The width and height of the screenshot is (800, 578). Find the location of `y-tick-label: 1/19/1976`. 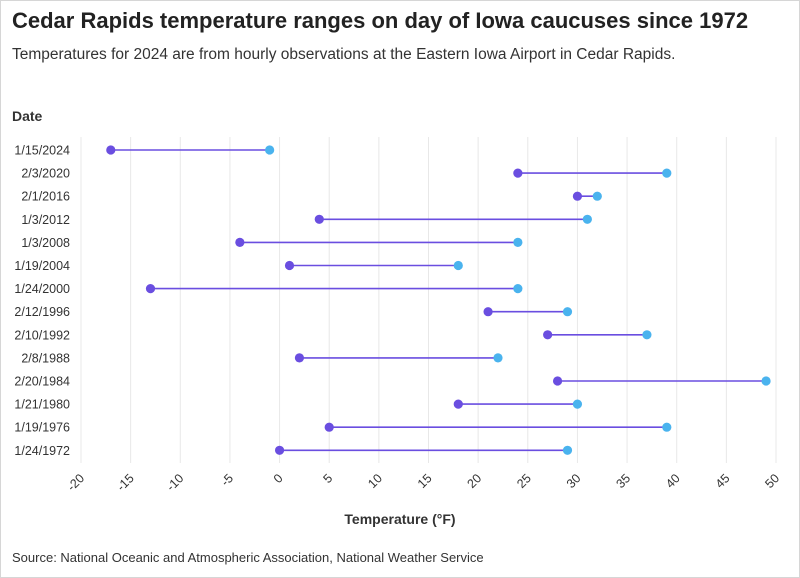

y-tick-label: 1/19/1976 is located at coordinates (42, 428).